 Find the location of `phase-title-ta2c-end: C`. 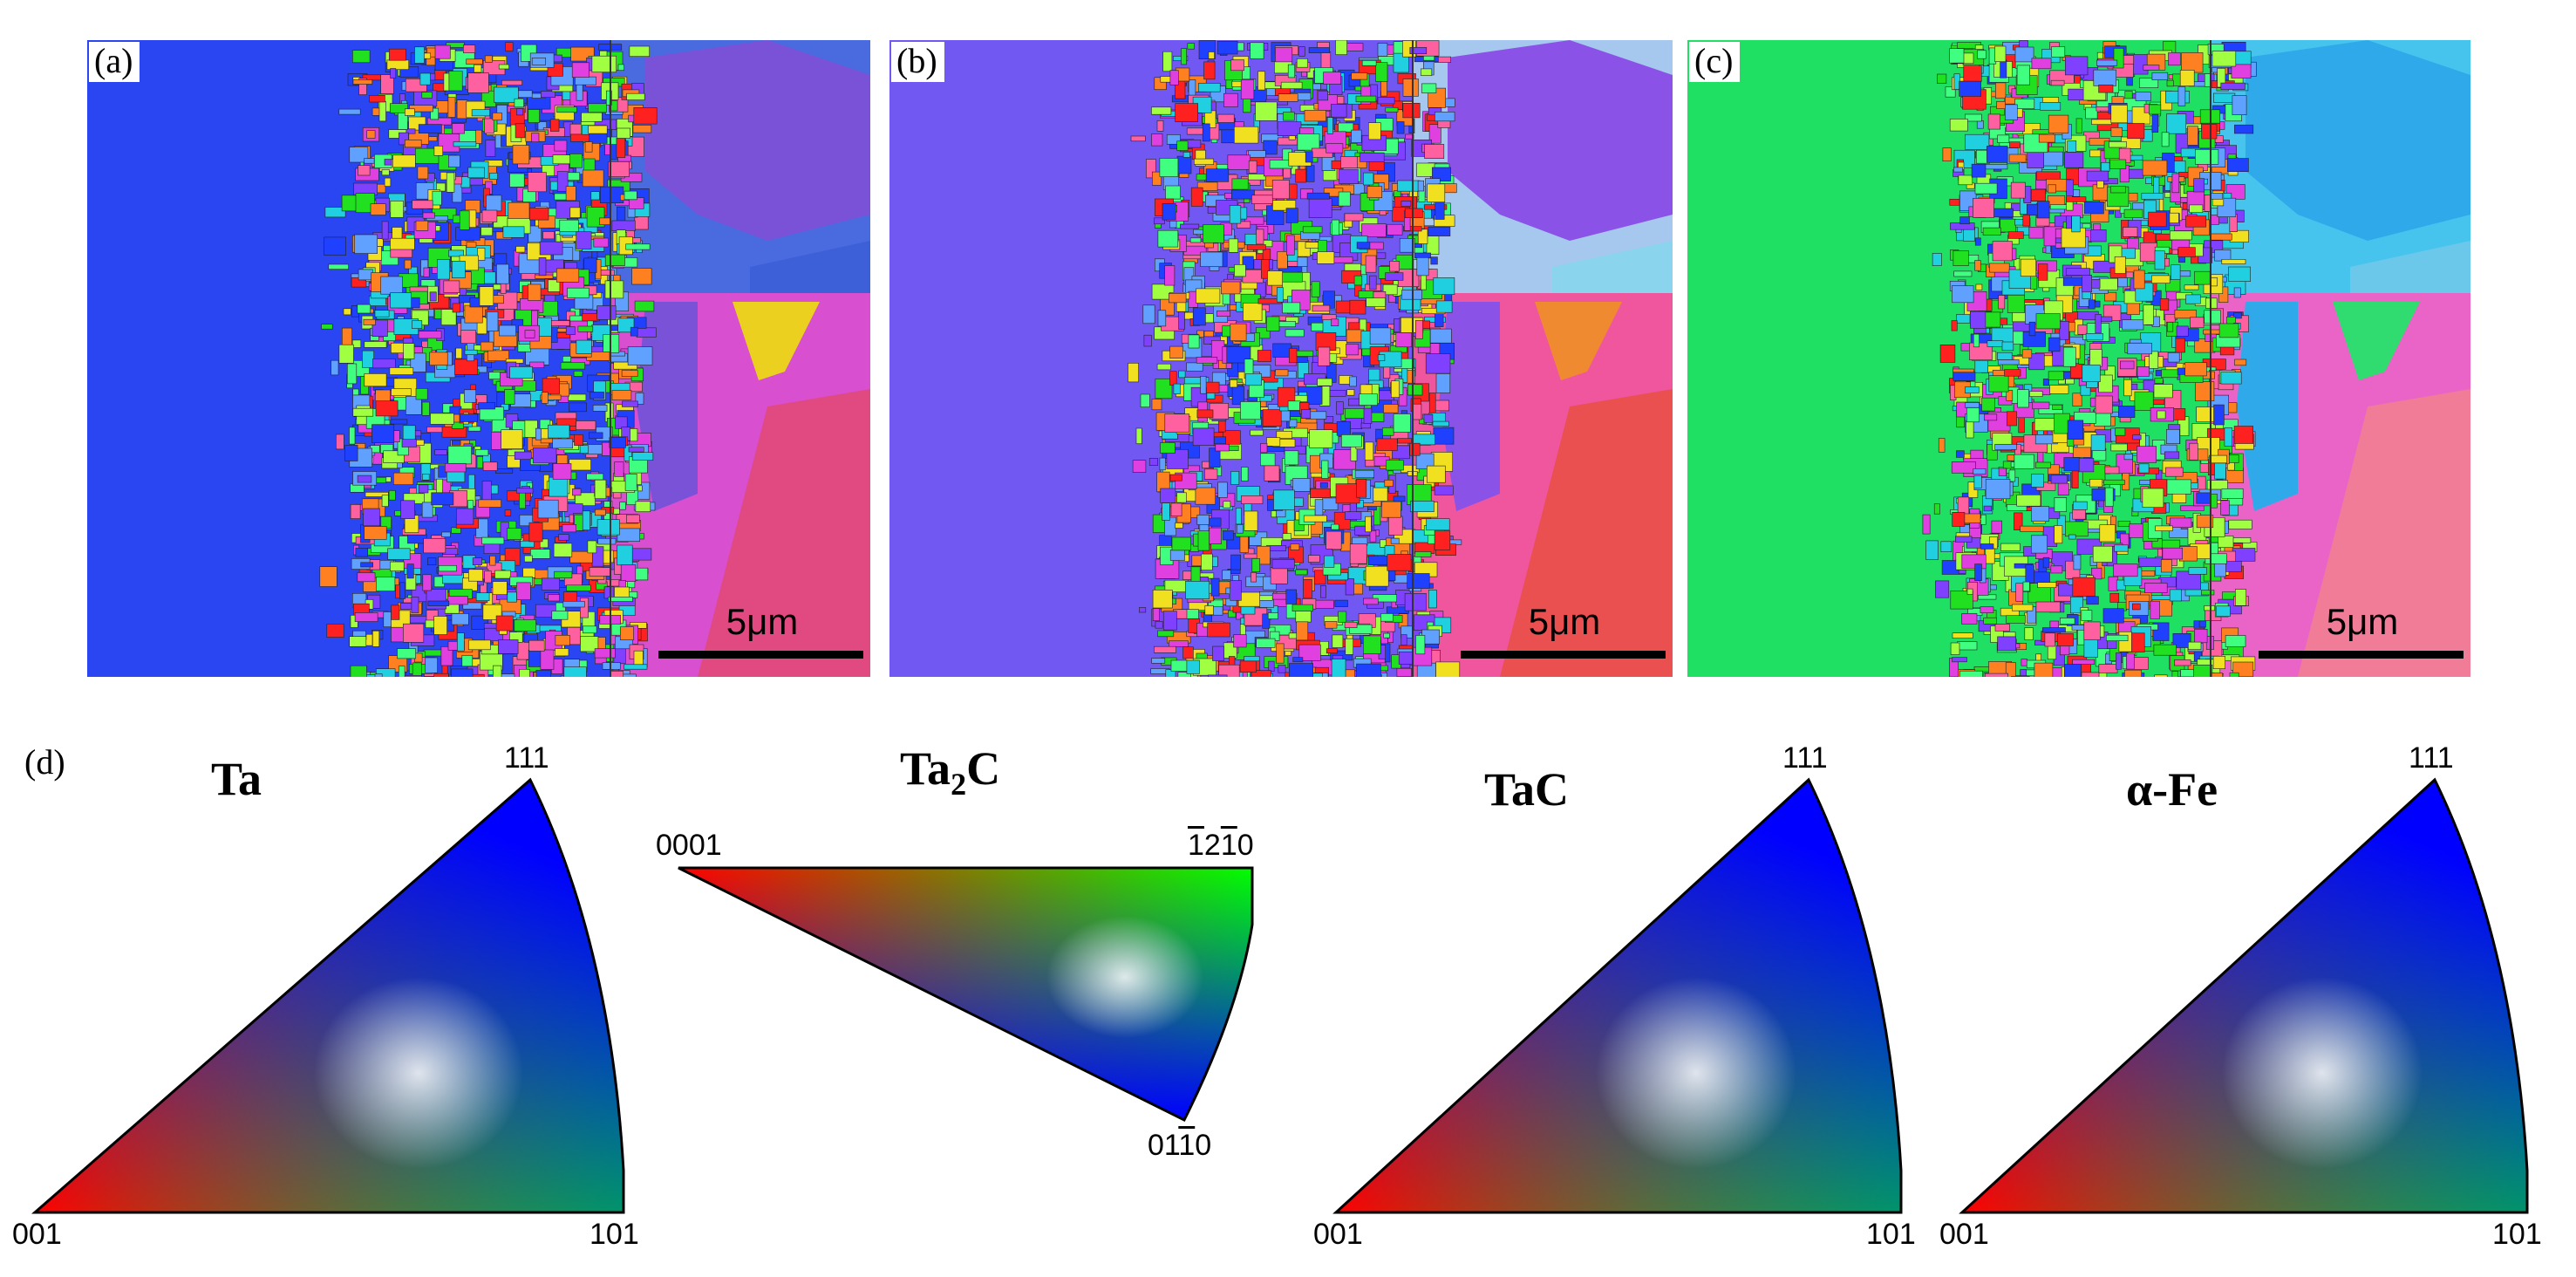

phase-title-ta2c-end: C is located at coordinates (983, 768).